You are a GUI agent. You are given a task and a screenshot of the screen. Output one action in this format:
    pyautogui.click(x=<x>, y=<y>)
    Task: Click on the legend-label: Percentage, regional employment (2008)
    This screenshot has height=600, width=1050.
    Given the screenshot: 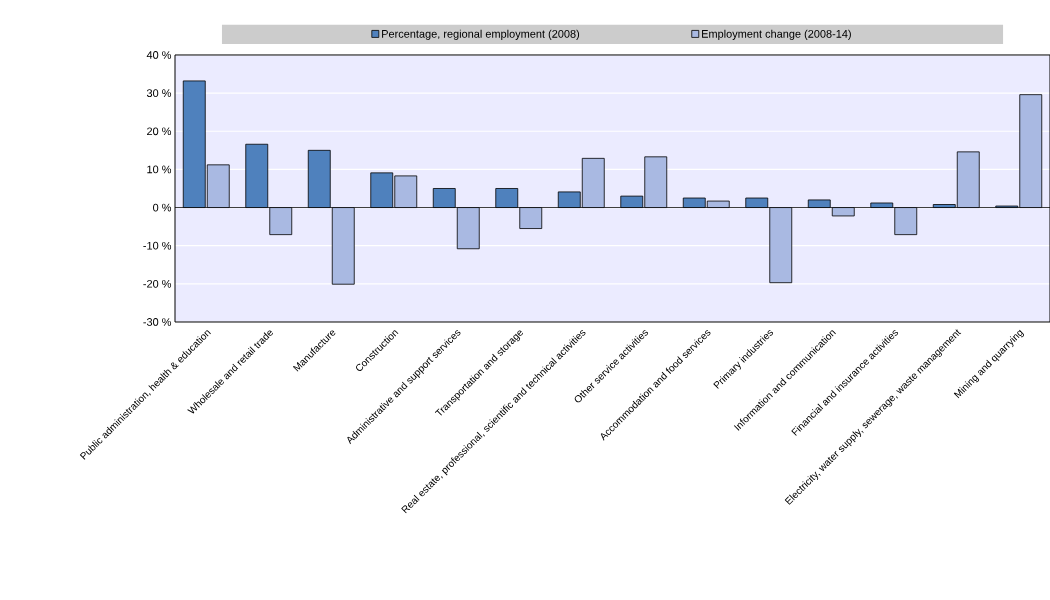 What is the action you would take?
    pyautogui.click(x=481, y=34)
    